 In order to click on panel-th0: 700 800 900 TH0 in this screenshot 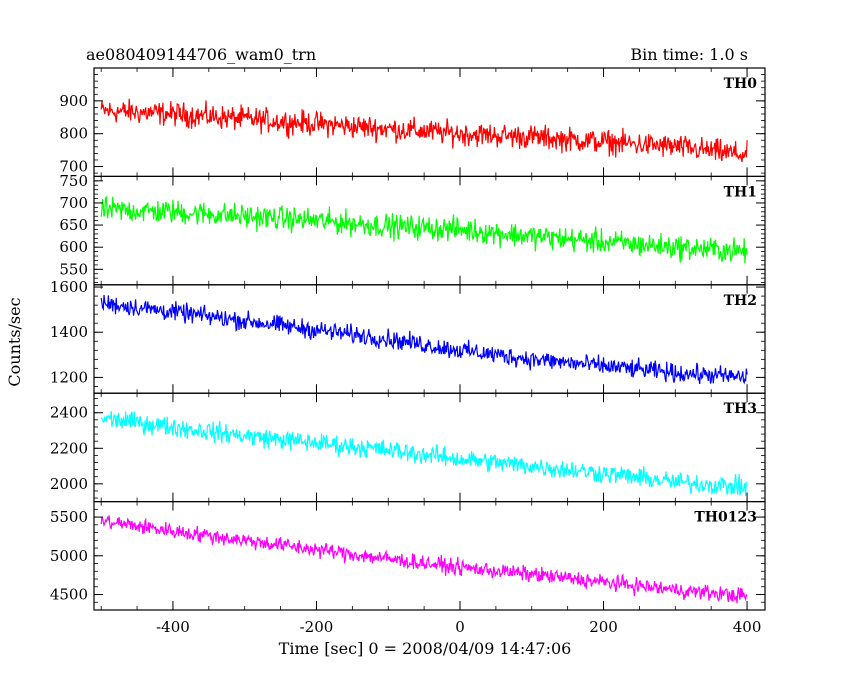, I will do `click(412, 122)`.